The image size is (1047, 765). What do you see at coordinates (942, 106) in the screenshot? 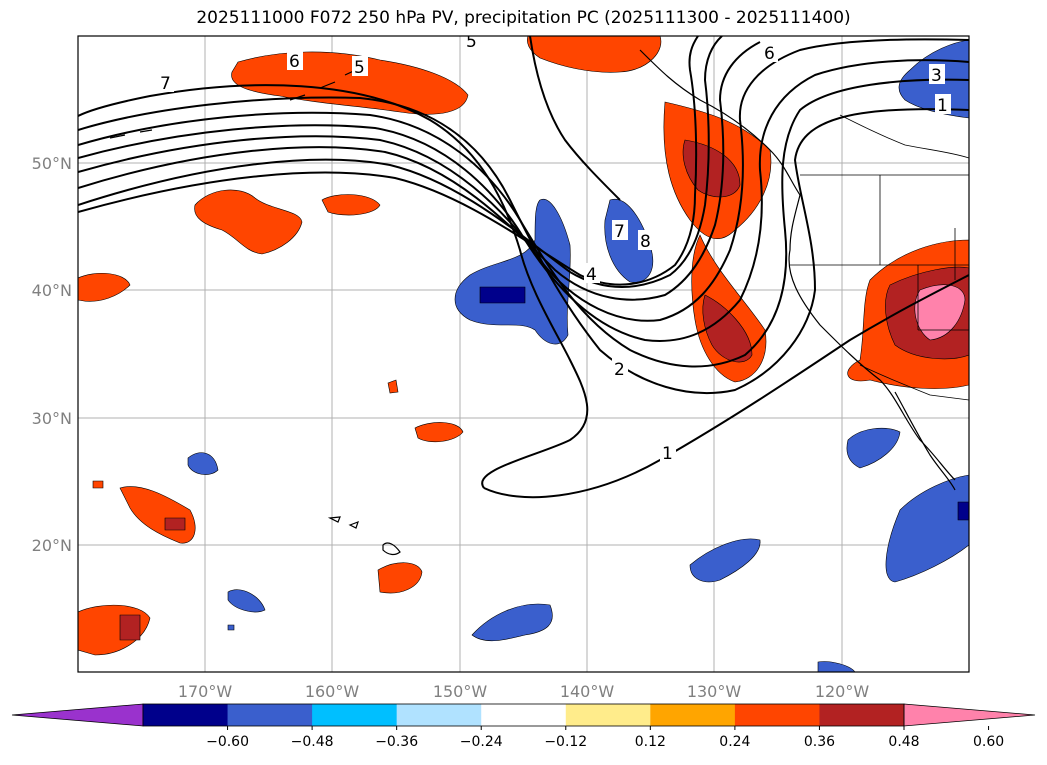
I see `contour-label-1-east: 1` at bounding box center [942, 106].